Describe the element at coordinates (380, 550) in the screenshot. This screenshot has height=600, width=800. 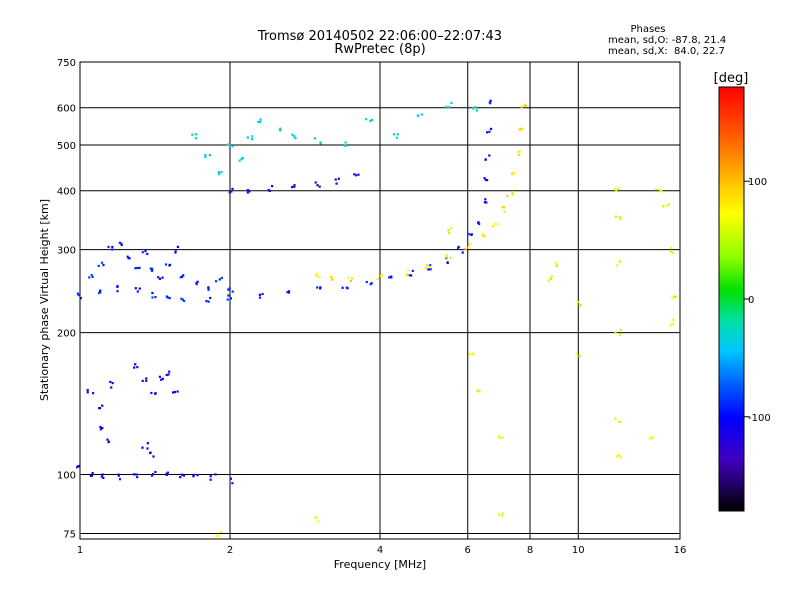
I see `x-tick-label: 4` at that location.